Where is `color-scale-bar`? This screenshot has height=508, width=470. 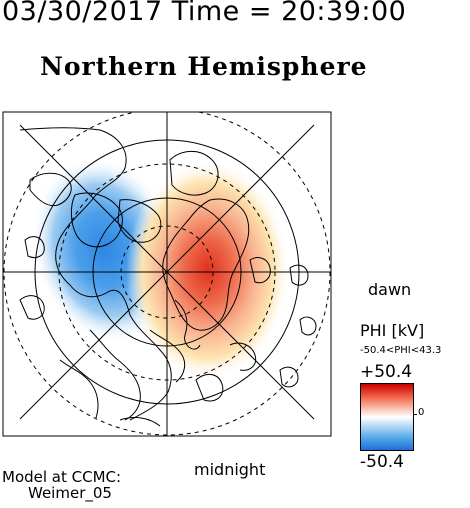
color-scale-bar is located at coordinates (387, 417).